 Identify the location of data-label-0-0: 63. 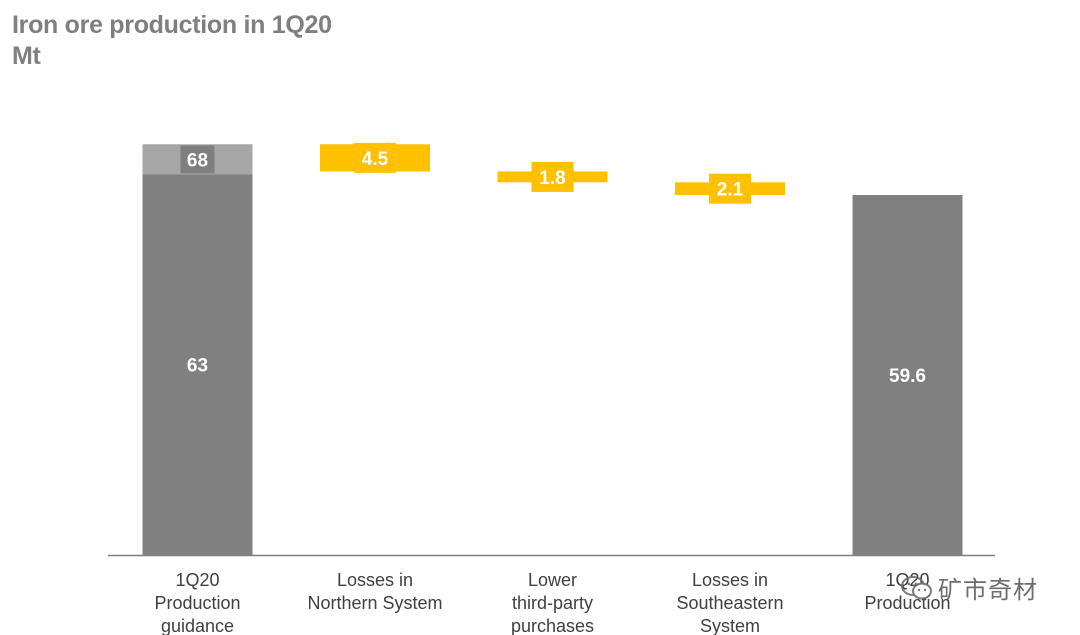
(197, 366).